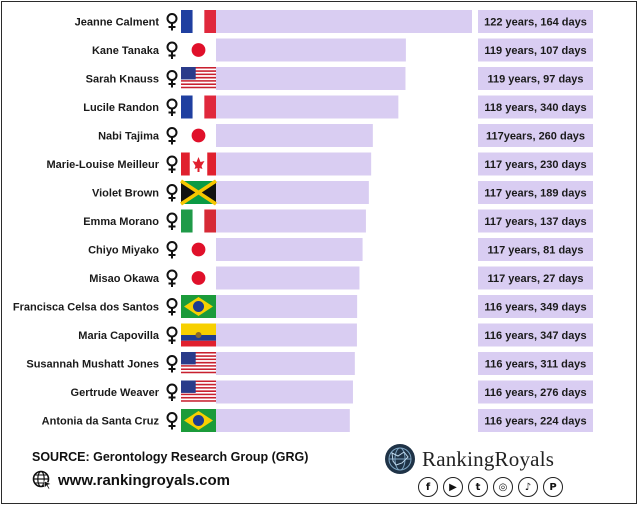  What do you see at coordinates (490, 487) in the screenshot?
I see `social-icons: f ▶ t ◎ ♪ P` at bounding box center [490, 487].